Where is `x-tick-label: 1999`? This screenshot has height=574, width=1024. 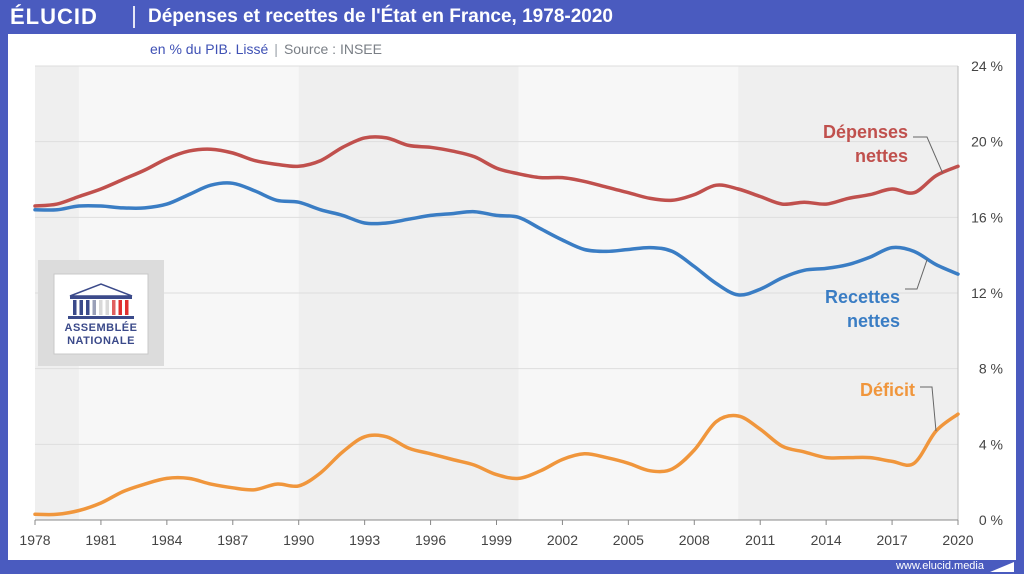 x-tick-label: 1999 is located at coordinates (496, 540).